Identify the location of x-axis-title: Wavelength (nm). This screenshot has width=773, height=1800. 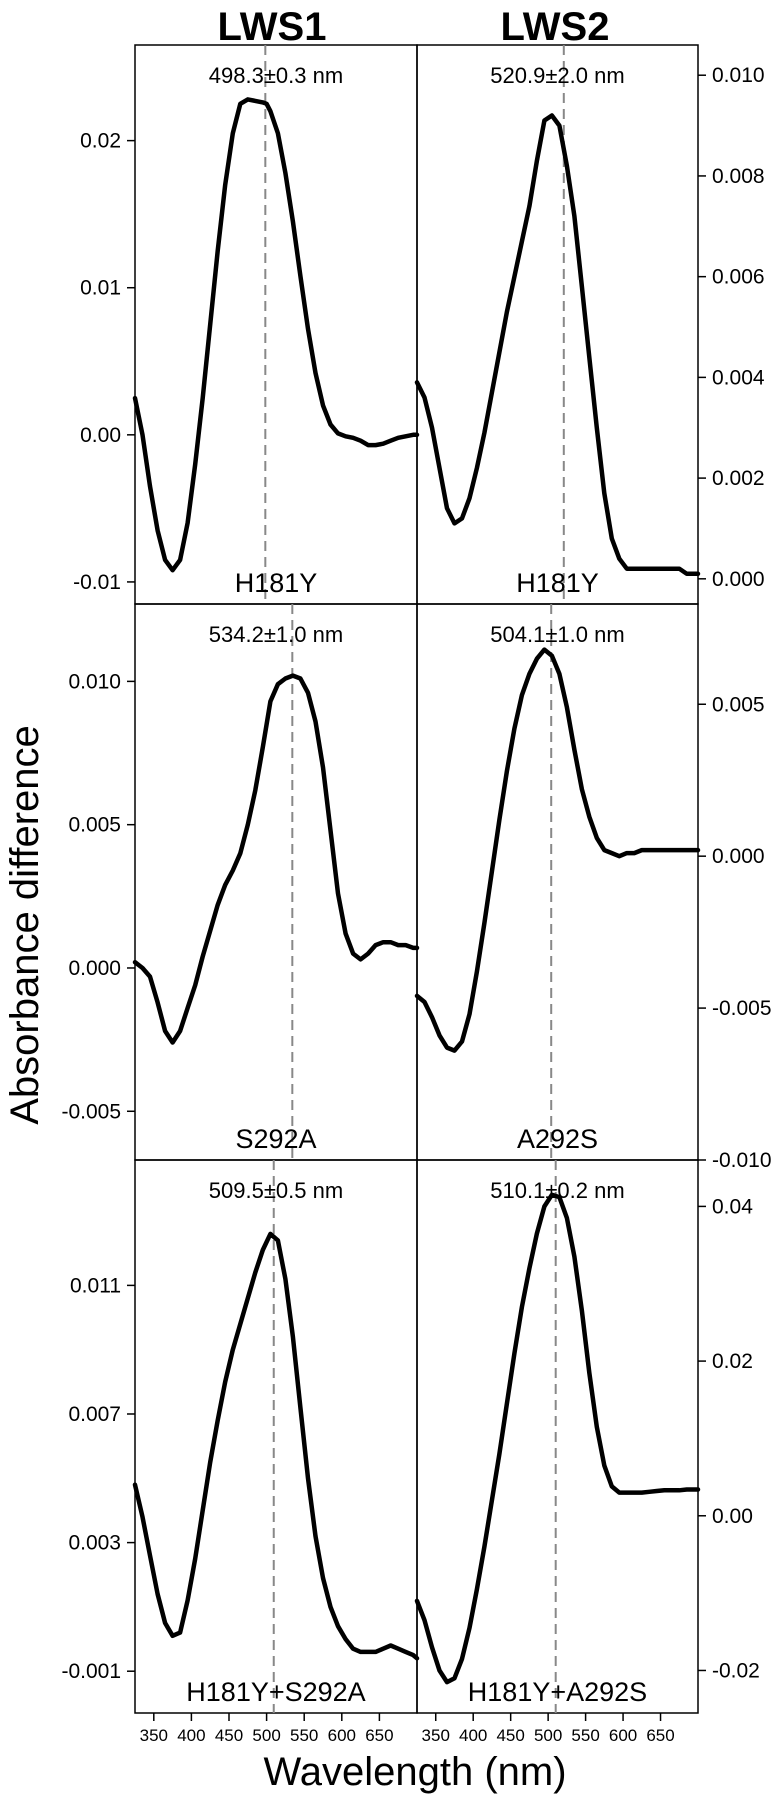
(414, 1772).